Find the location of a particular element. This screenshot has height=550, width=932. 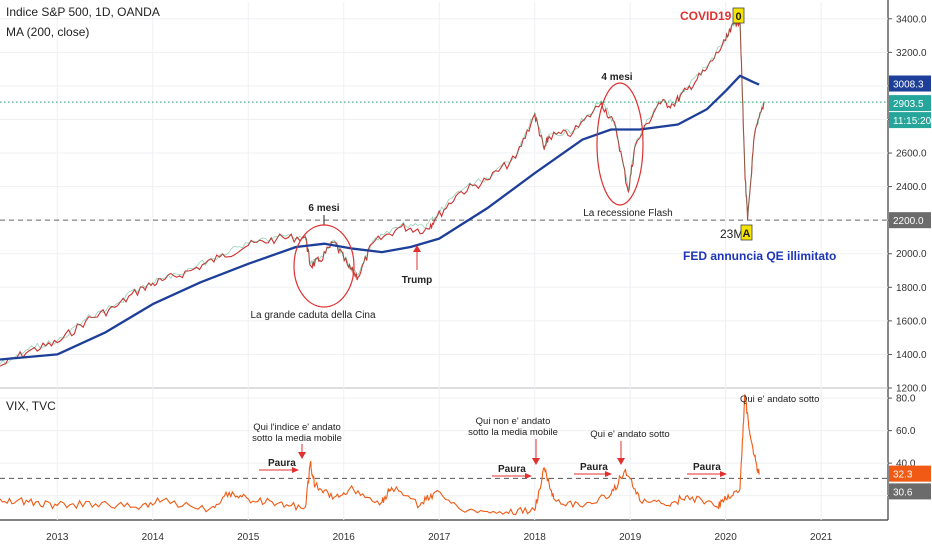

note-went-below-arrowhead is located at coordinates (621, 461).